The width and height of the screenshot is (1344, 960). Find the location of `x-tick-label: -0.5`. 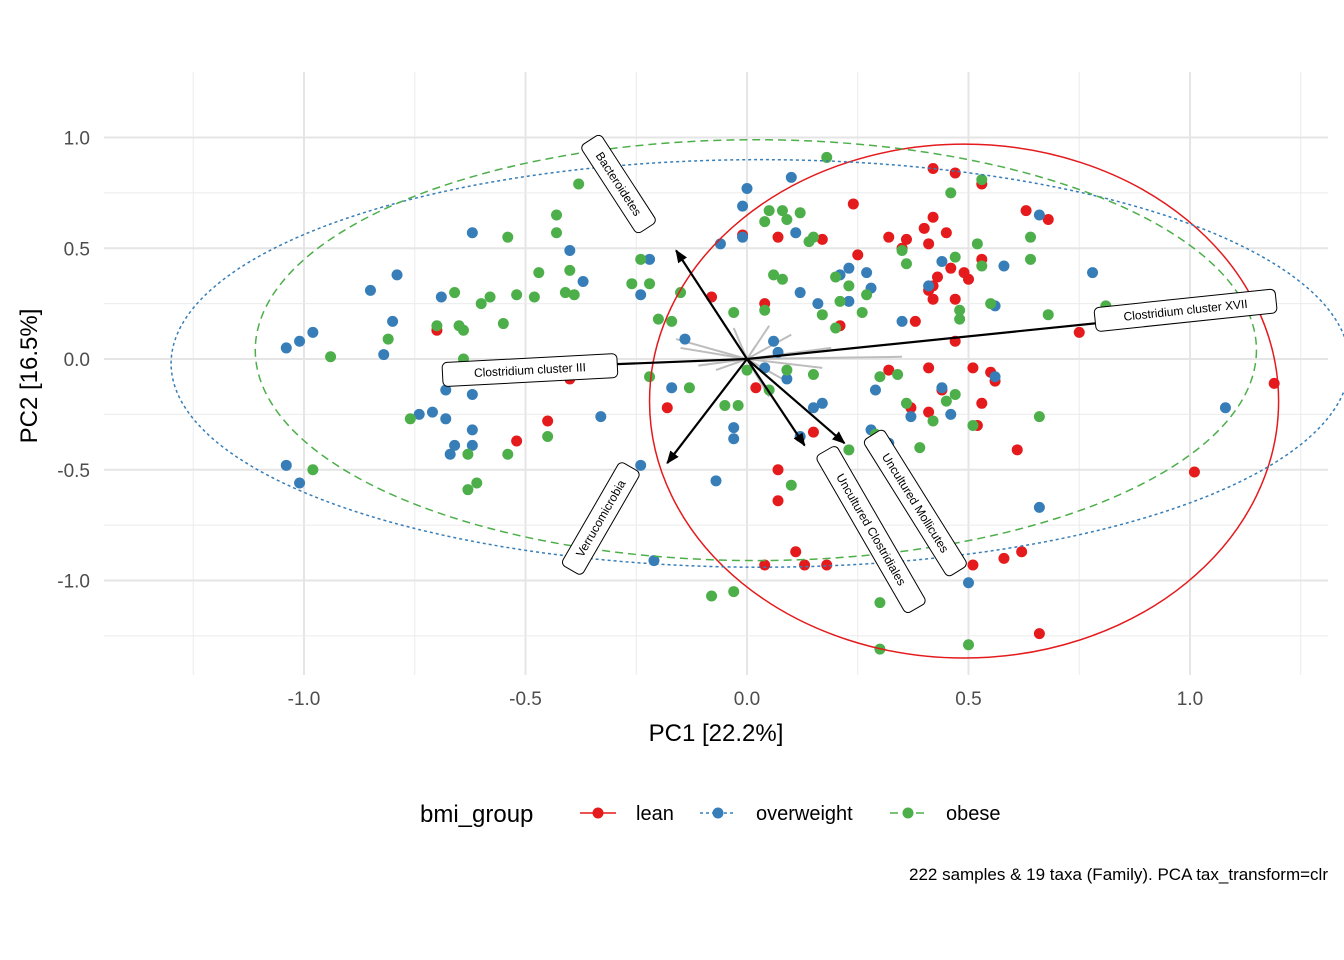

x-tick-label: -0.5 is located at coordinates (525, 699).